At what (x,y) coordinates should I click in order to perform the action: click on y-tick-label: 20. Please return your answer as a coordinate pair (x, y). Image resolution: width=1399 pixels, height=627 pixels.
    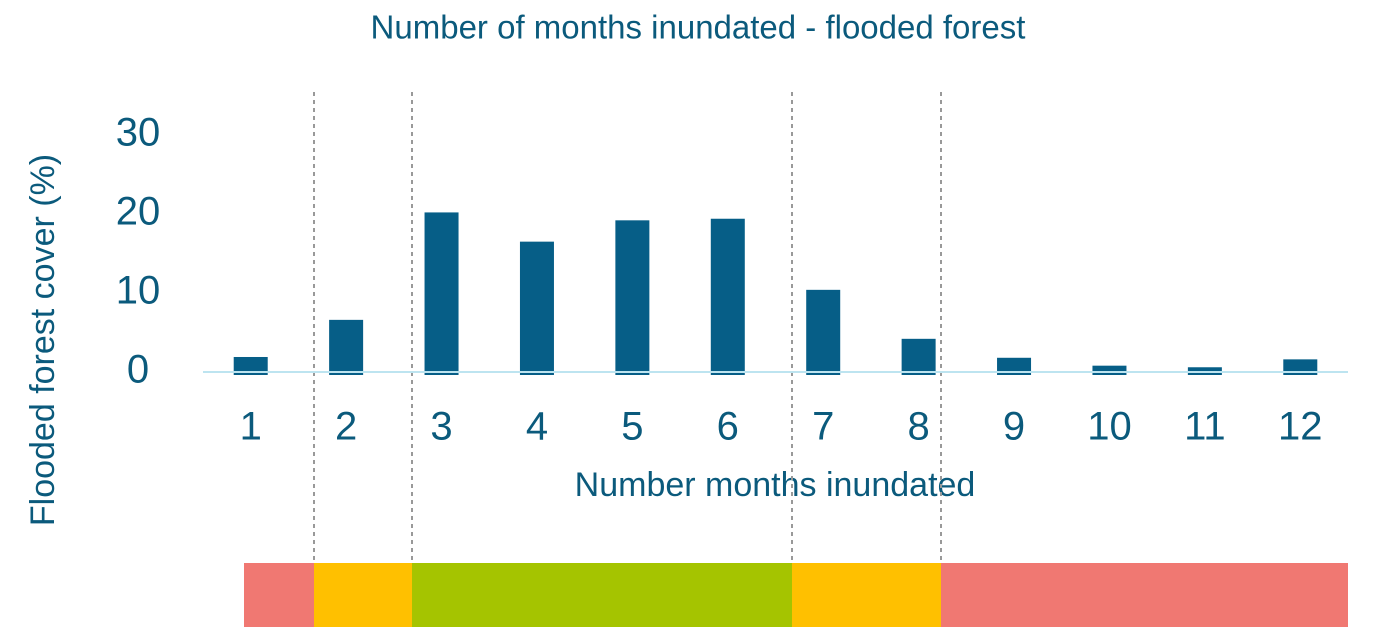
    Looking at the image, I should click on (138, 212).